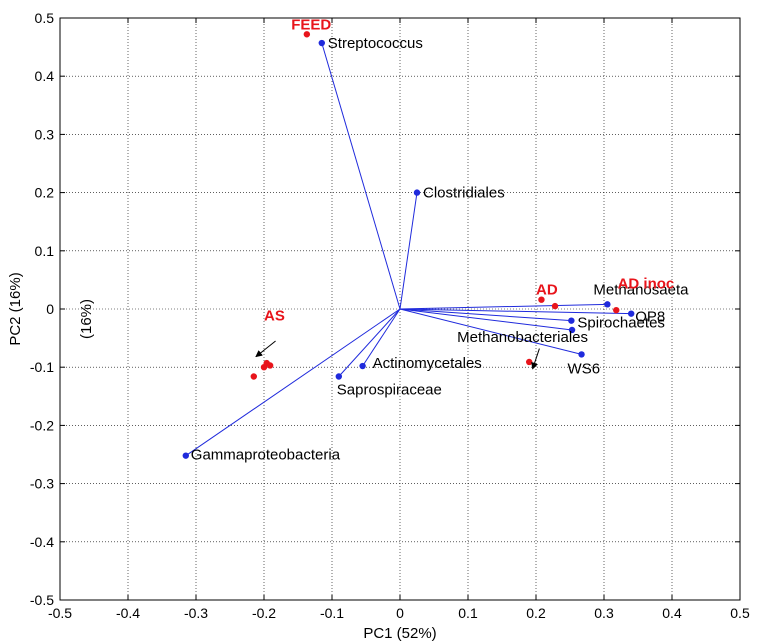  Describe the element at coordinates (646, 284) in the screenshot. I see `group-label: AD inoc` at that location.